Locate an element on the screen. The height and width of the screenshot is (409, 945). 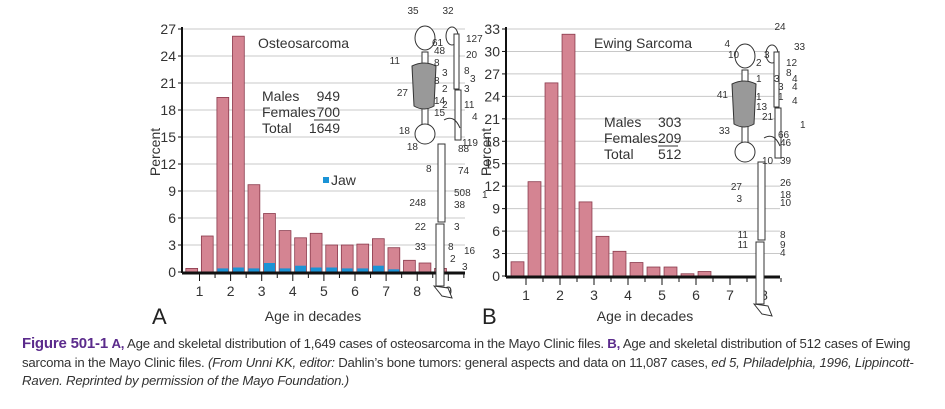
skeleton-count-label: 48 is located at coordinates (440, 51).